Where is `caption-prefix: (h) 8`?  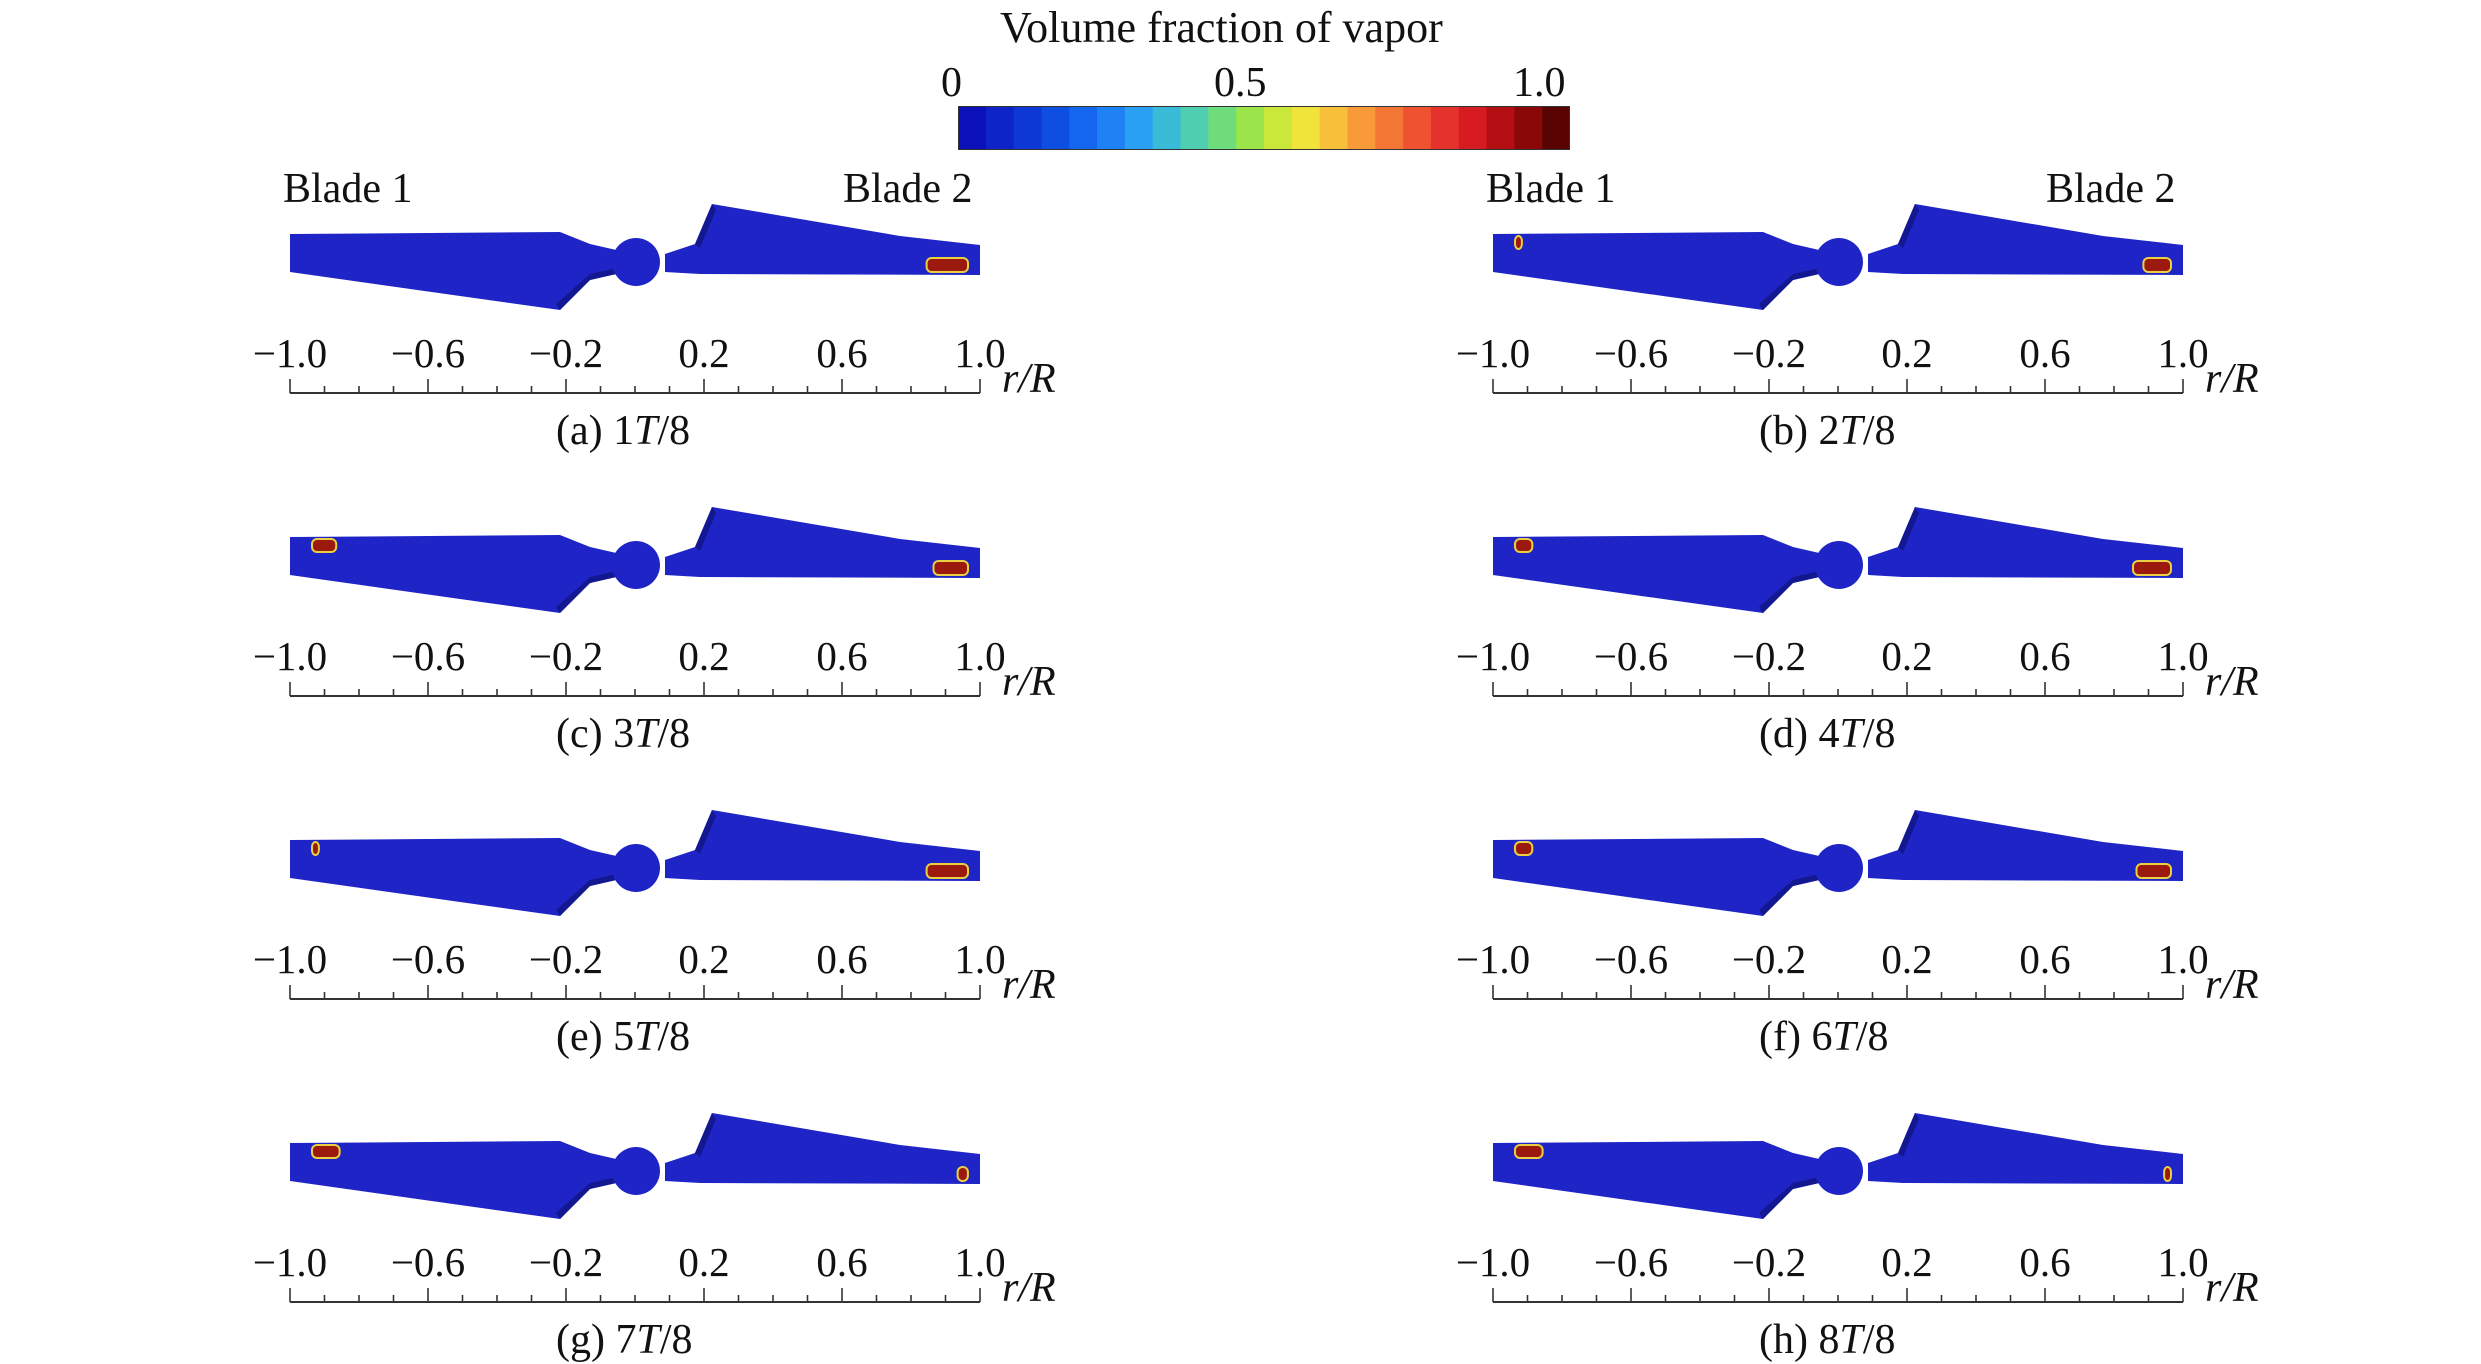
caption-prefix: (h) 8 is located at coordinates (1799, 1340).